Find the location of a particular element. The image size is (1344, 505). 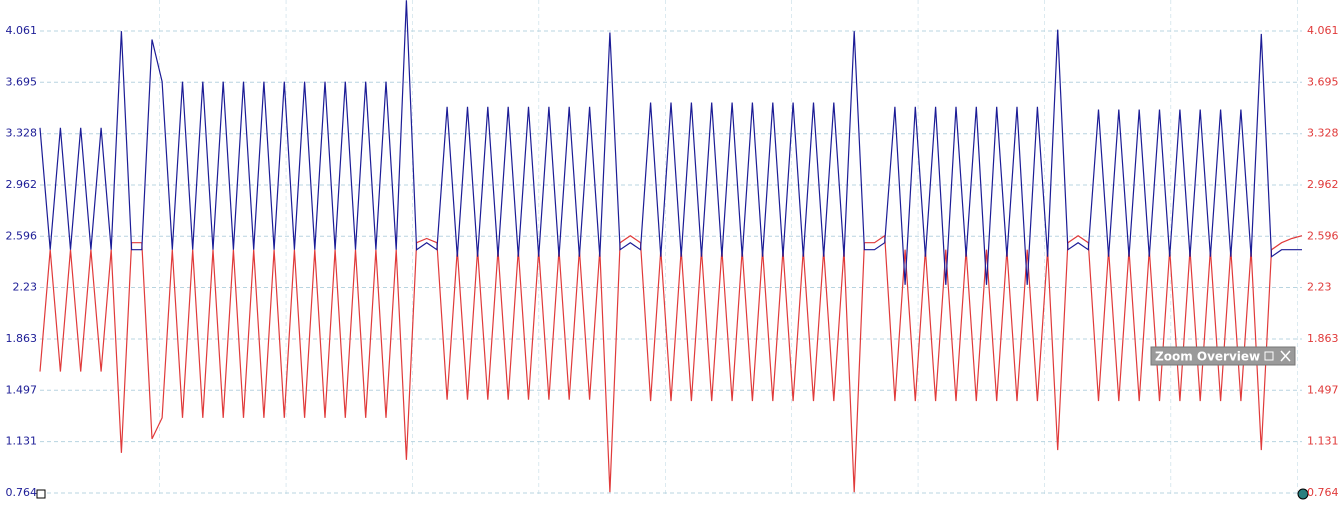

zoom-overview: Zoom Overview is located at coordinates (1223, 356).